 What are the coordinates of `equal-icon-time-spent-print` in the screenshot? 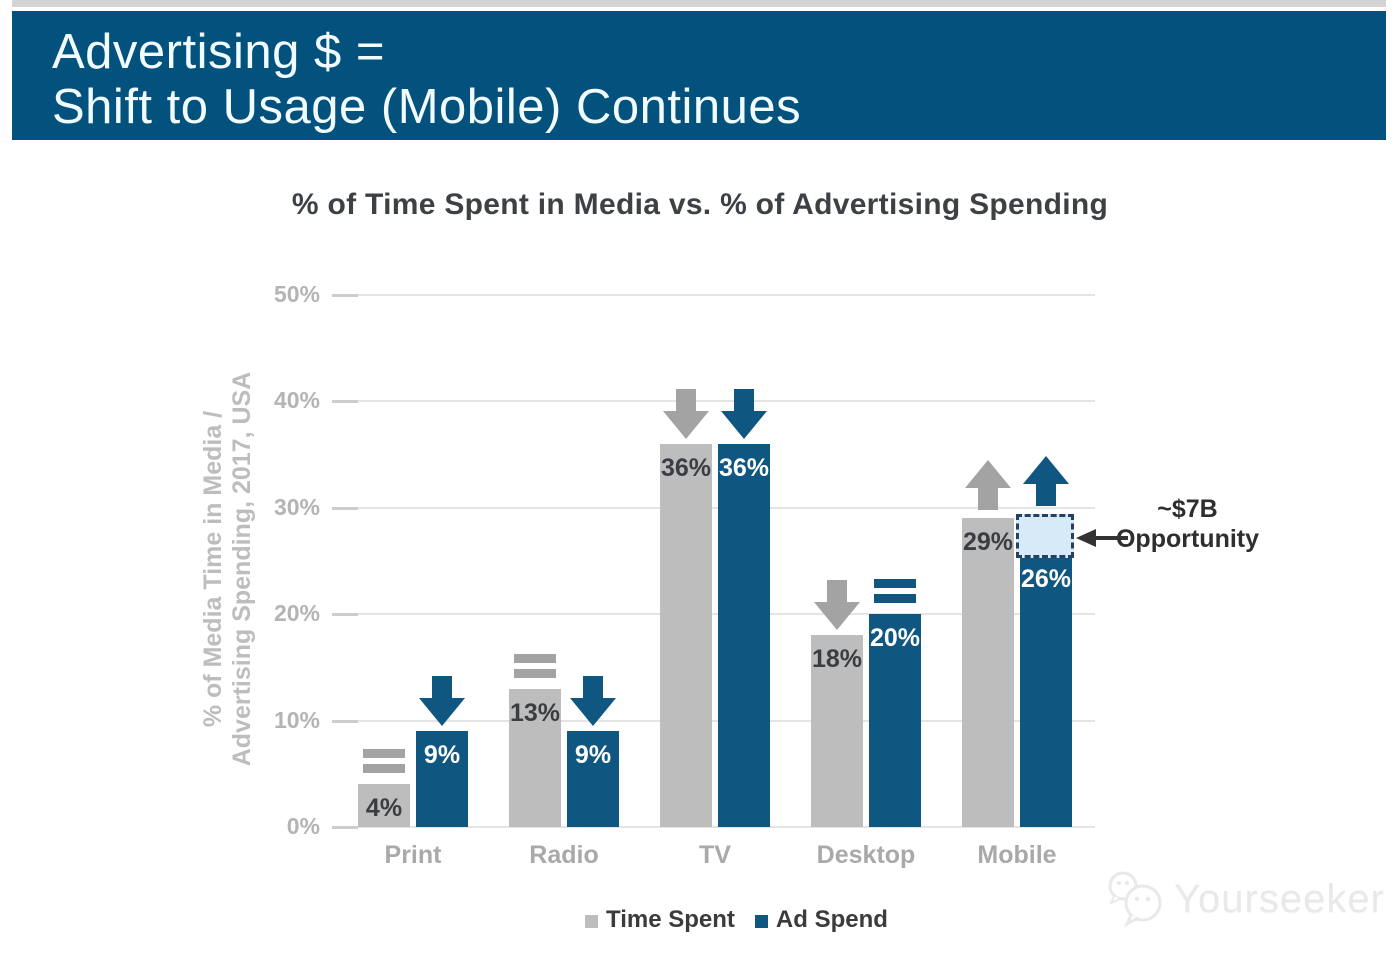 It's located at (384, 764).